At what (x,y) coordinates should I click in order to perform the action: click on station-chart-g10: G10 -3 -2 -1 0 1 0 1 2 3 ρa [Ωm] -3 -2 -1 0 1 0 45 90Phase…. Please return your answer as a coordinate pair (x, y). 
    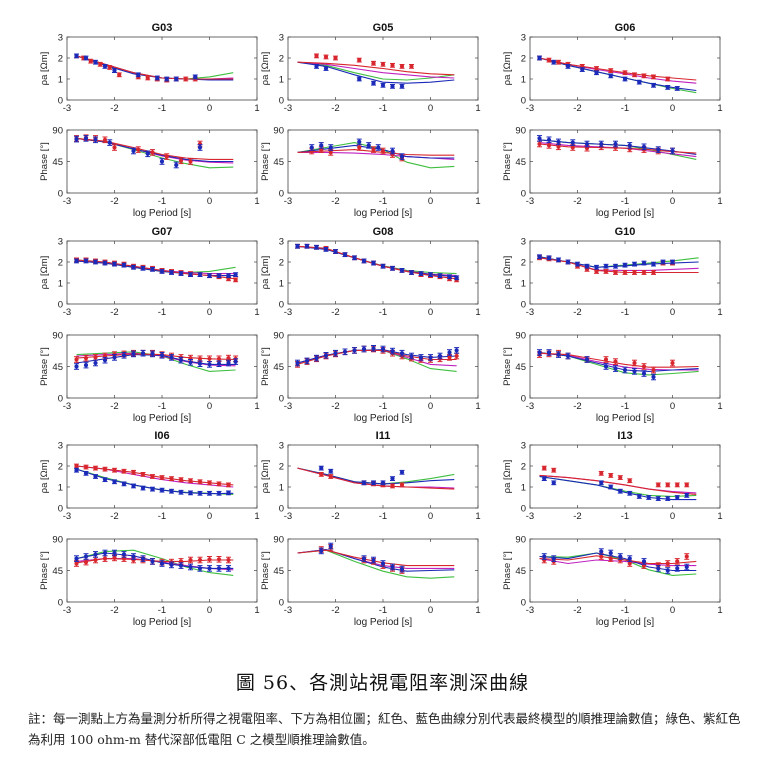
    Looking at the image, I should click on (612, 325).